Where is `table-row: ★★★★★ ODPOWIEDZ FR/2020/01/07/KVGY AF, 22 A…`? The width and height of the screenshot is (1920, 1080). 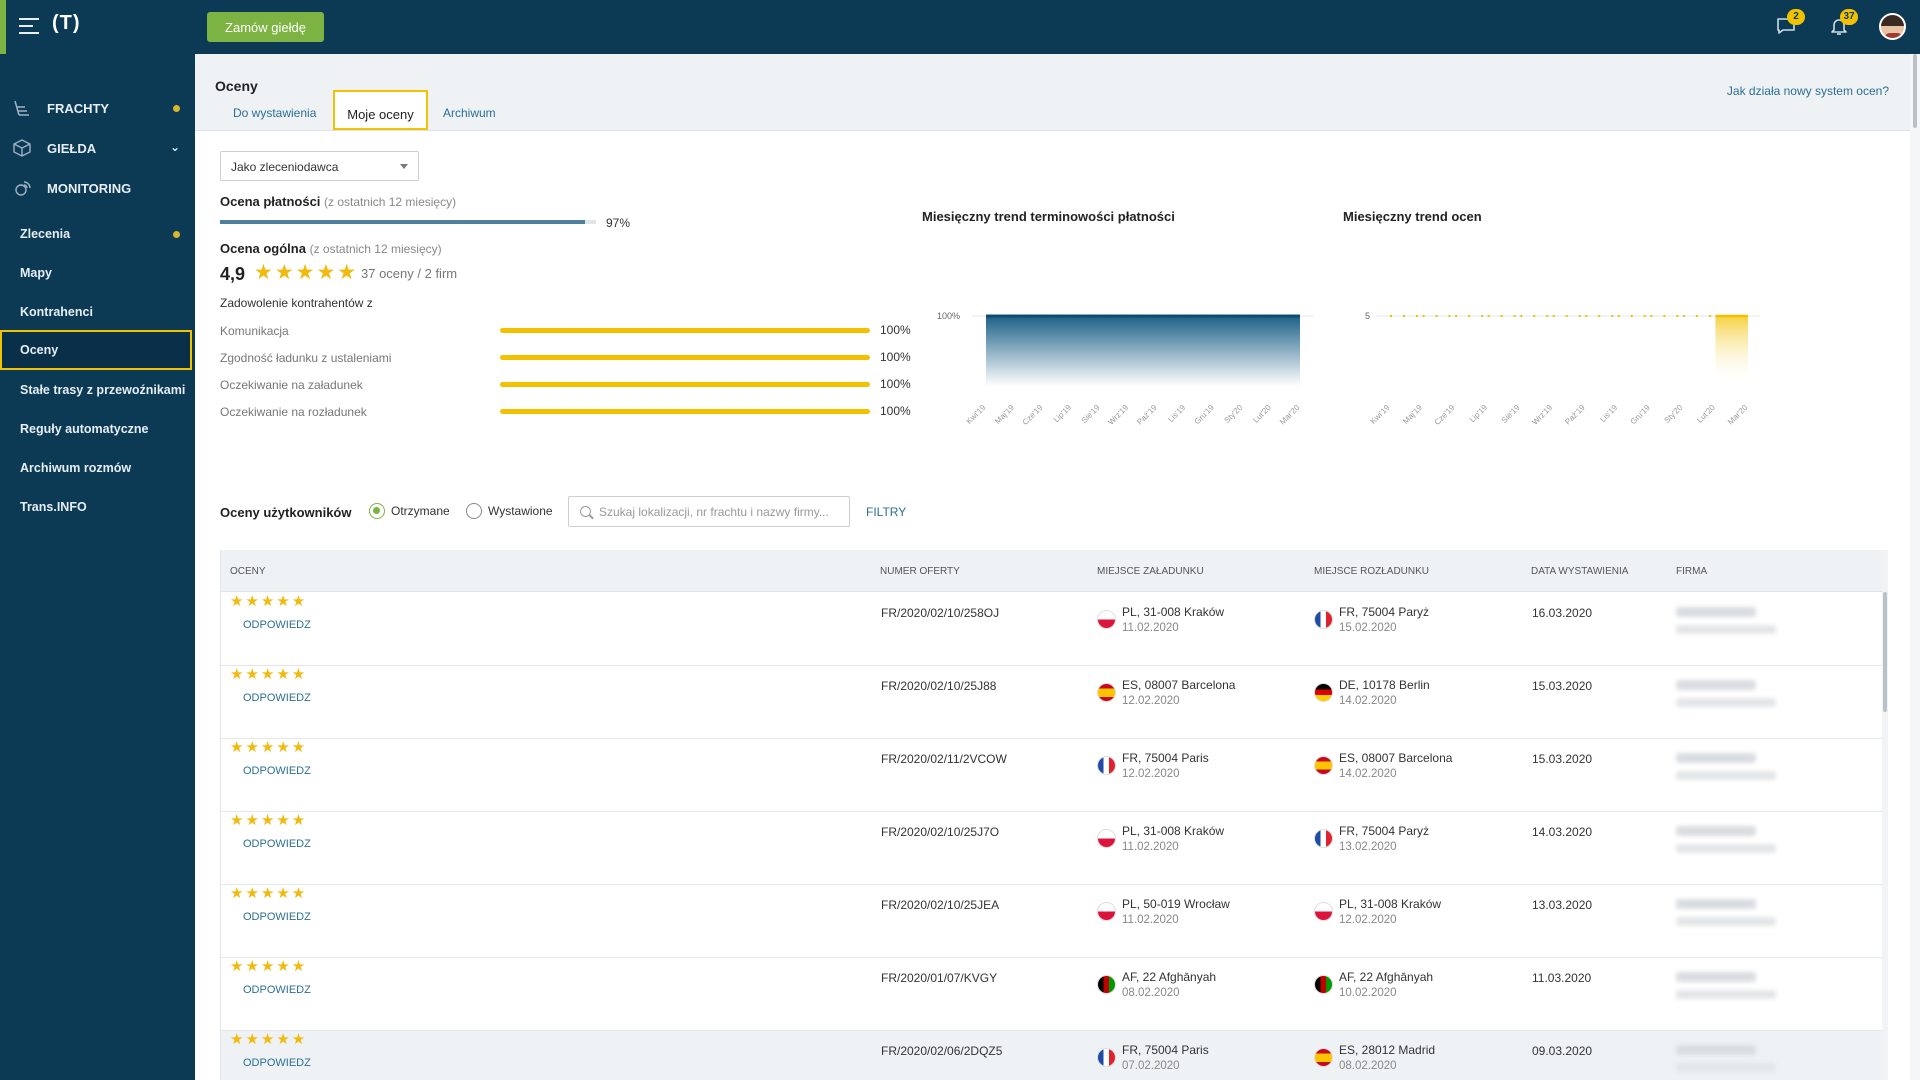
table-row: ★★★★★ ODPOWIEDZ FR/2020/01/07/KVGY AF, 22 A… is located at coordinates (1051, 994).